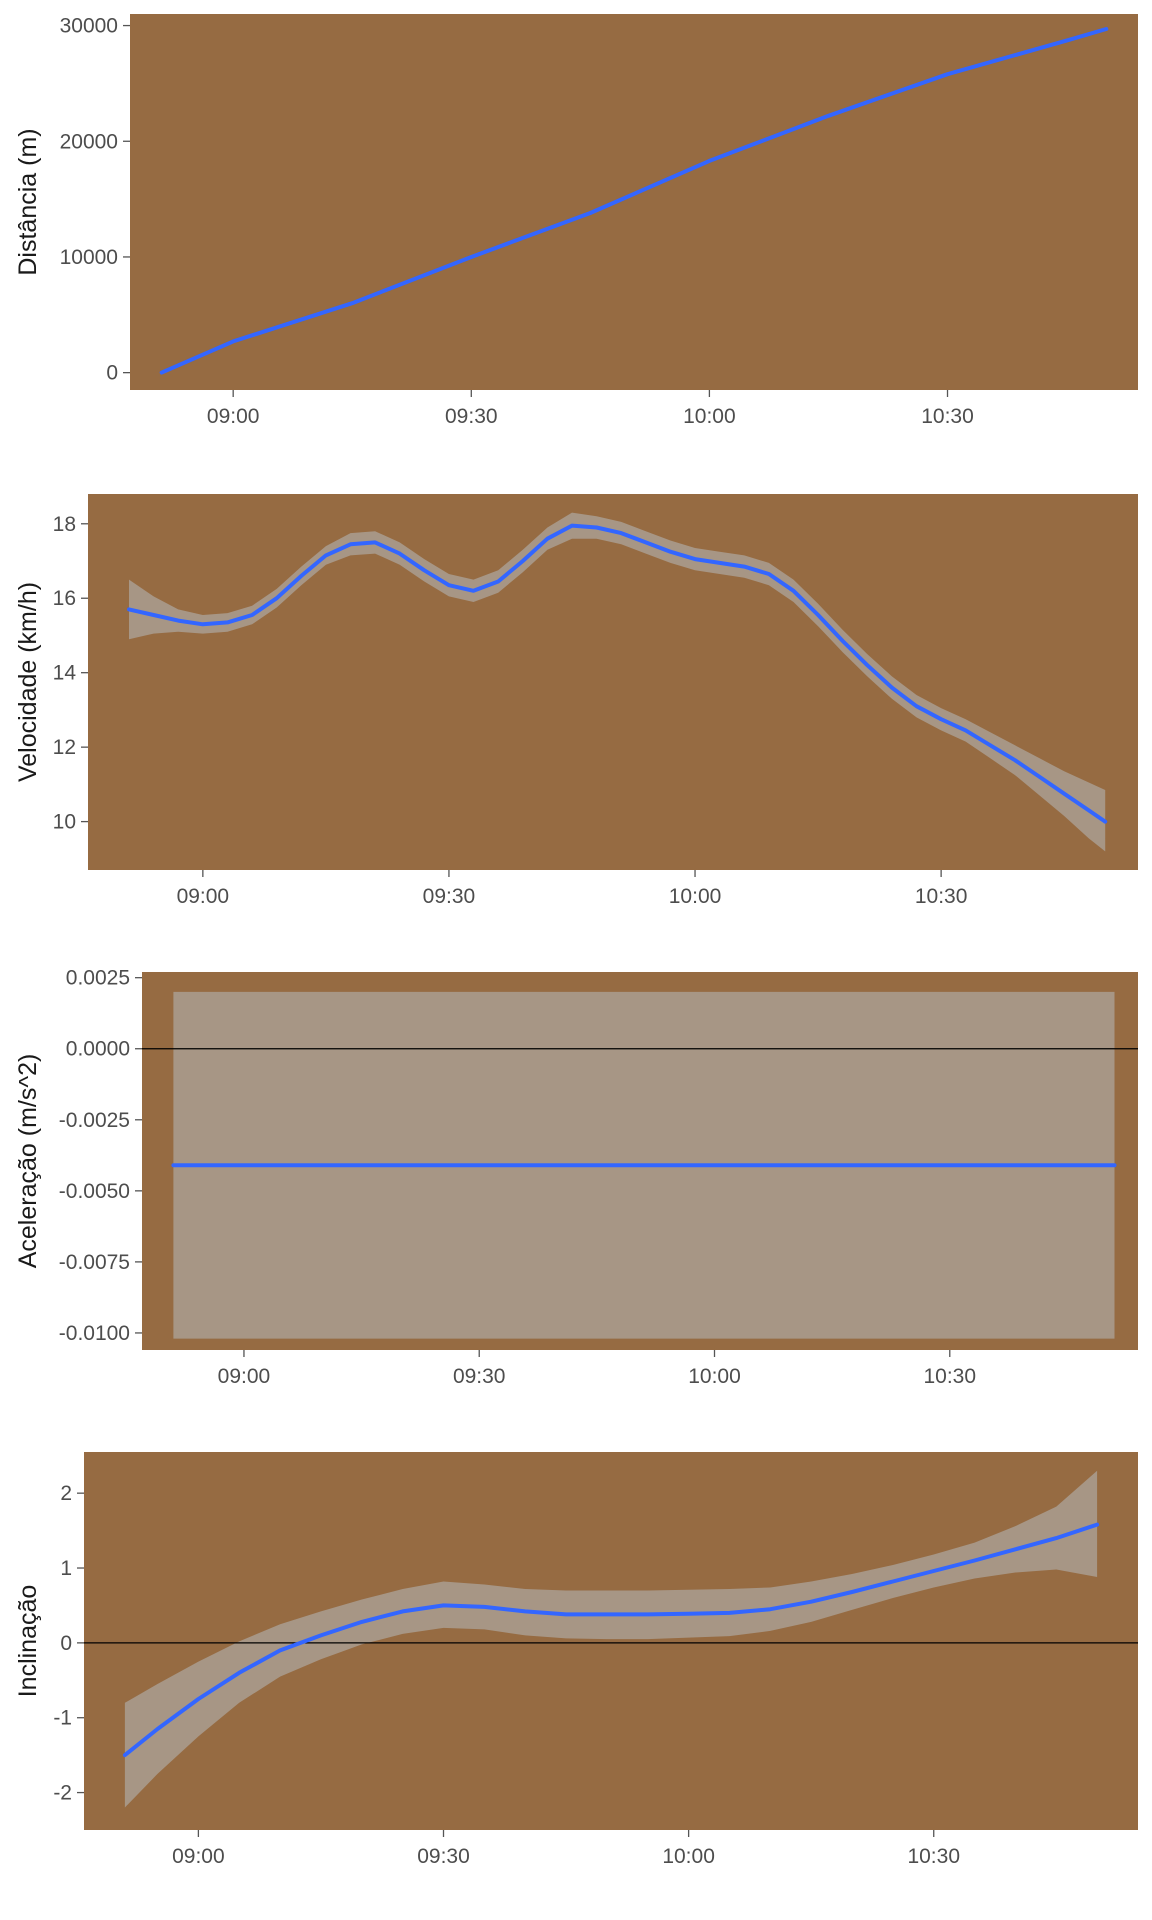  What do you see at coordinates (28, 1641) in the screenshot?
I see `y-axis-title: Inclinação` at bounding box center [28, 1641].